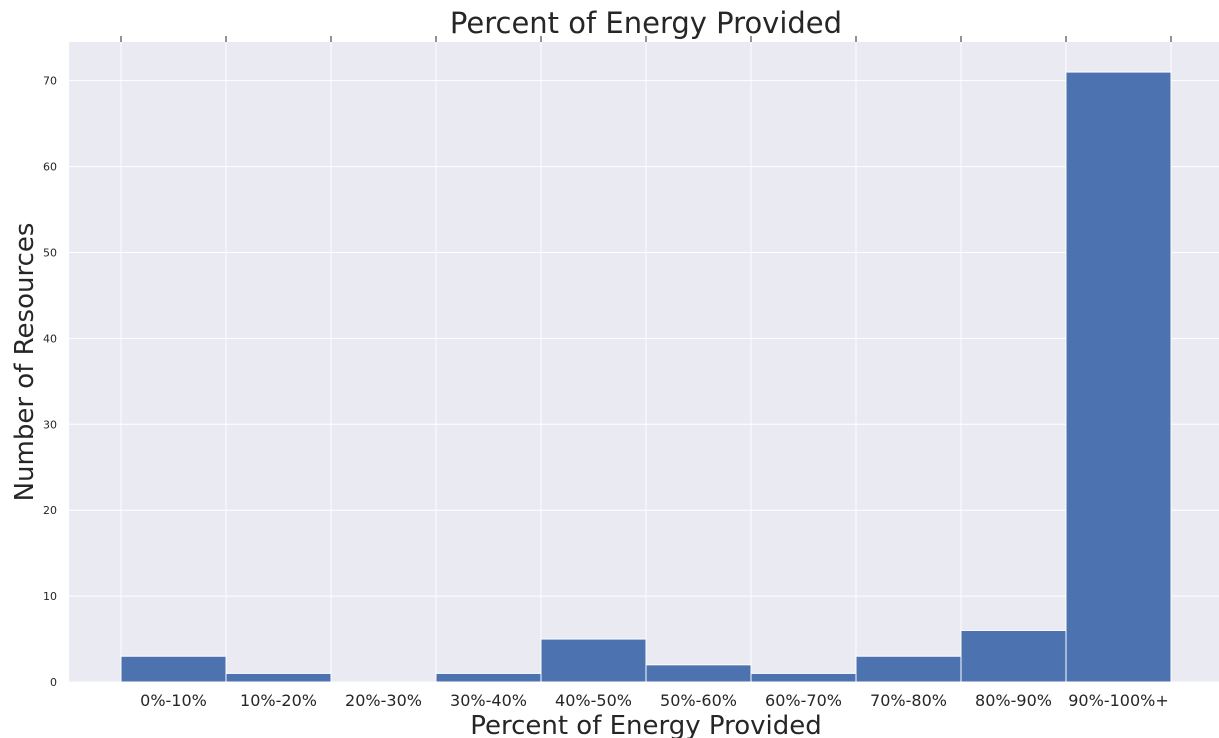  I want to click on y-tick-label: 50, so click(50, 252).